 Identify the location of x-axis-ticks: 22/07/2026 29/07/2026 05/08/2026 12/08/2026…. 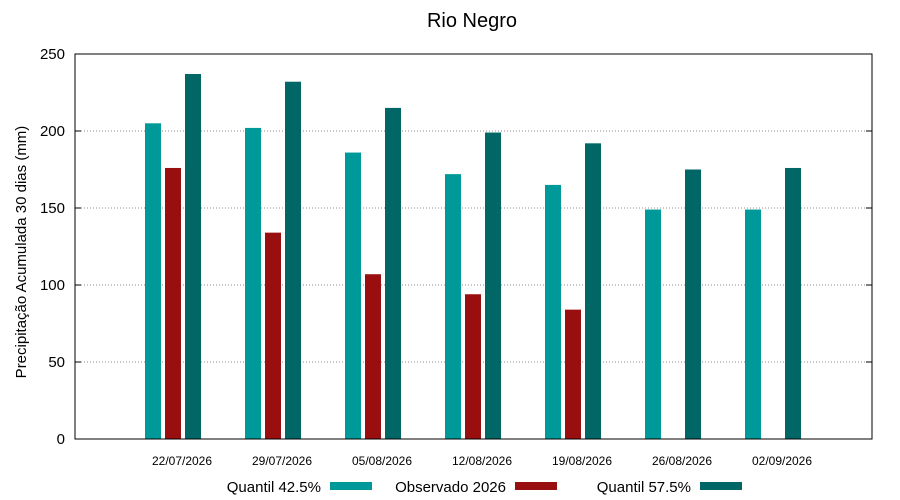
(482, 461).